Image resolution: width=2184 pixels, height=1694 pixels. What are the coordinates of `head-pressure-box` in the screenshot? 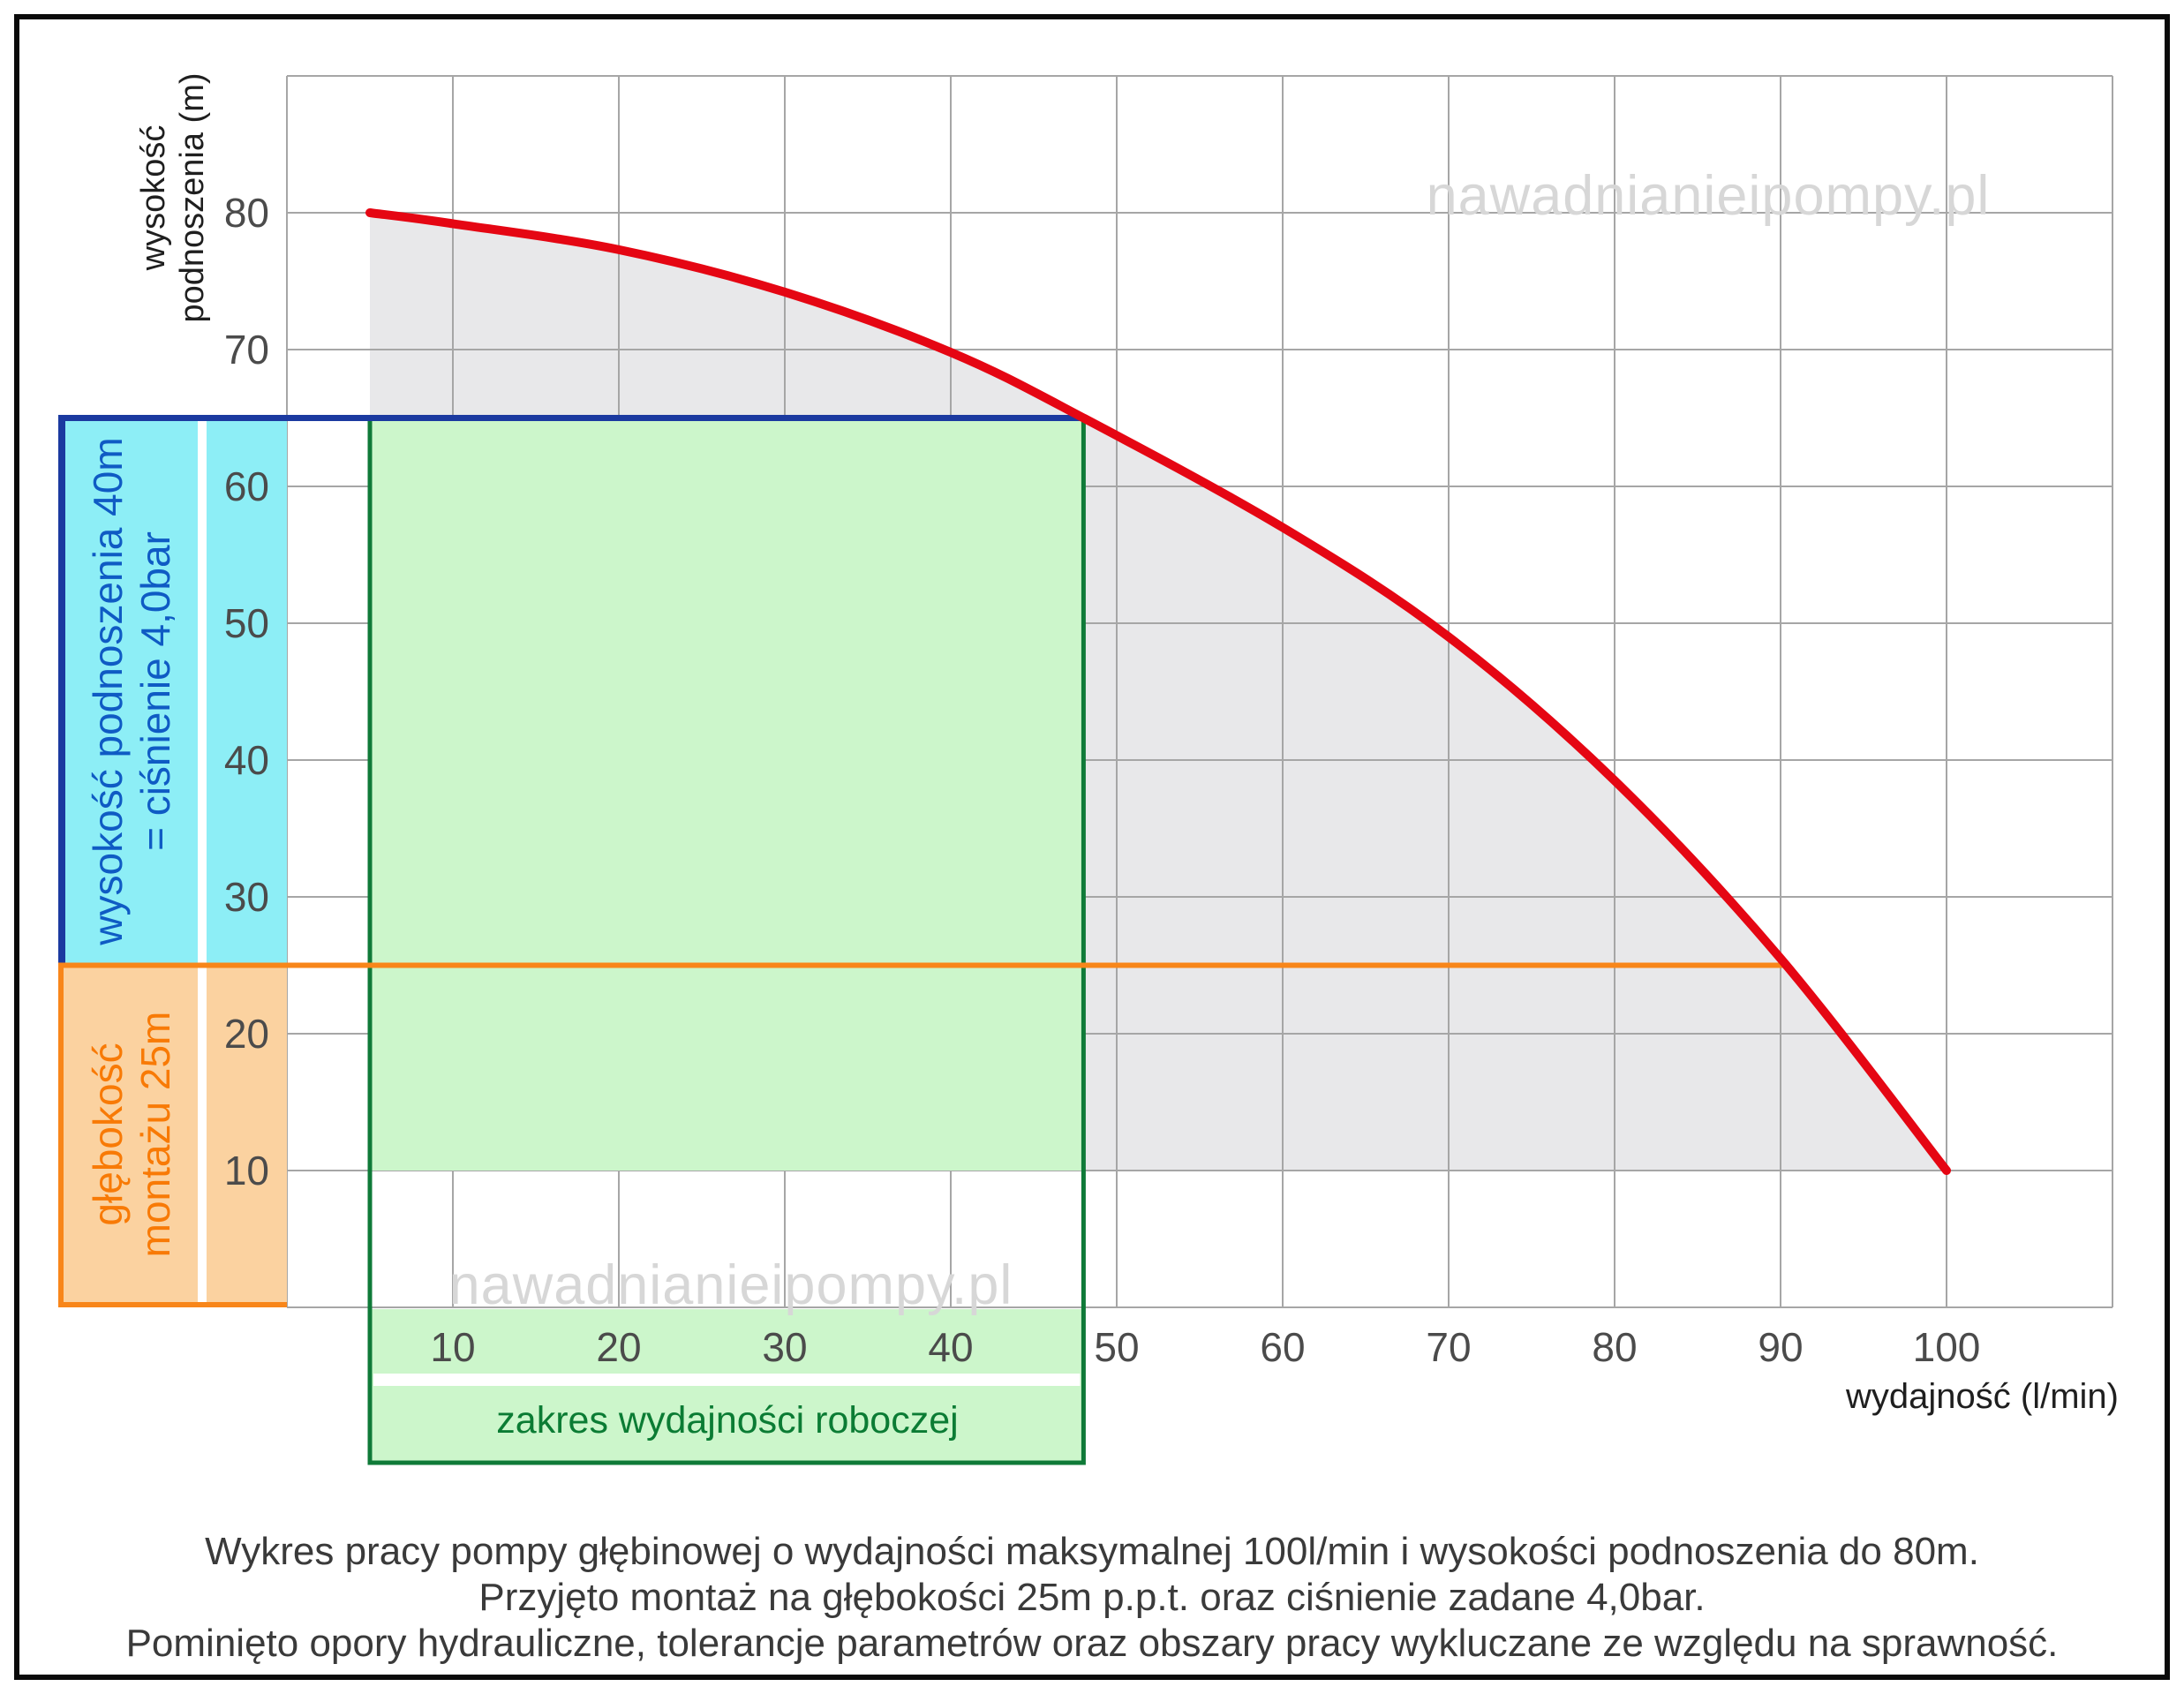 It's located at (172, 690).